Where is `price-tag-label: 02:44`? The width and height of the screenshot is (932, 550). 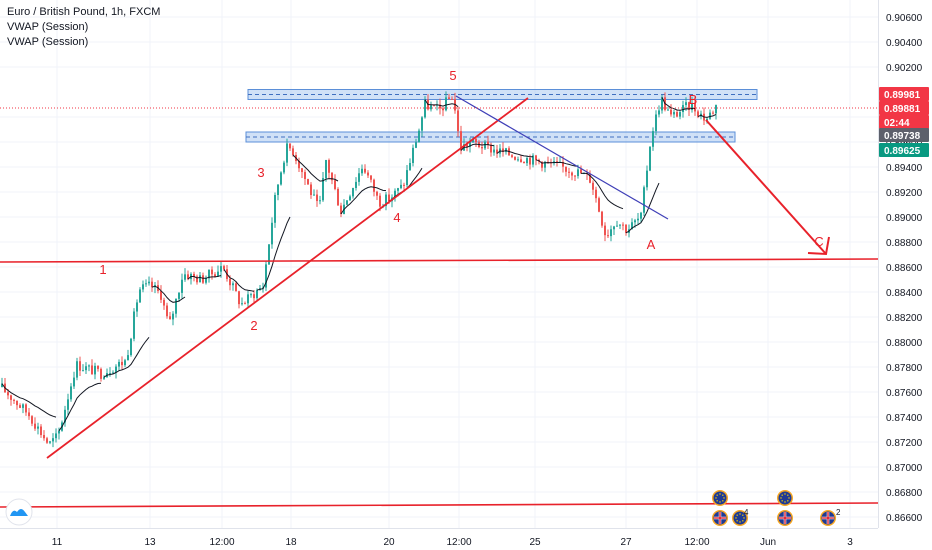
price-tag-label: 02:44 is located at coordinates (897, 123).